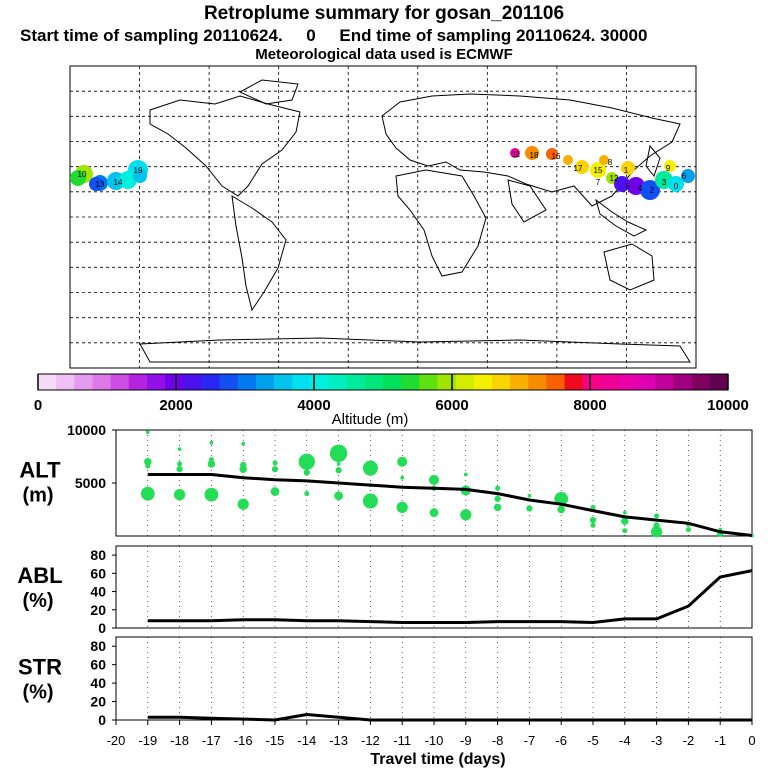 The width and height of the screenshot is (768, 768). Describe the element at coordinates (561, 740) in the screenshot. I see `x-tick-label: -6` at that location.